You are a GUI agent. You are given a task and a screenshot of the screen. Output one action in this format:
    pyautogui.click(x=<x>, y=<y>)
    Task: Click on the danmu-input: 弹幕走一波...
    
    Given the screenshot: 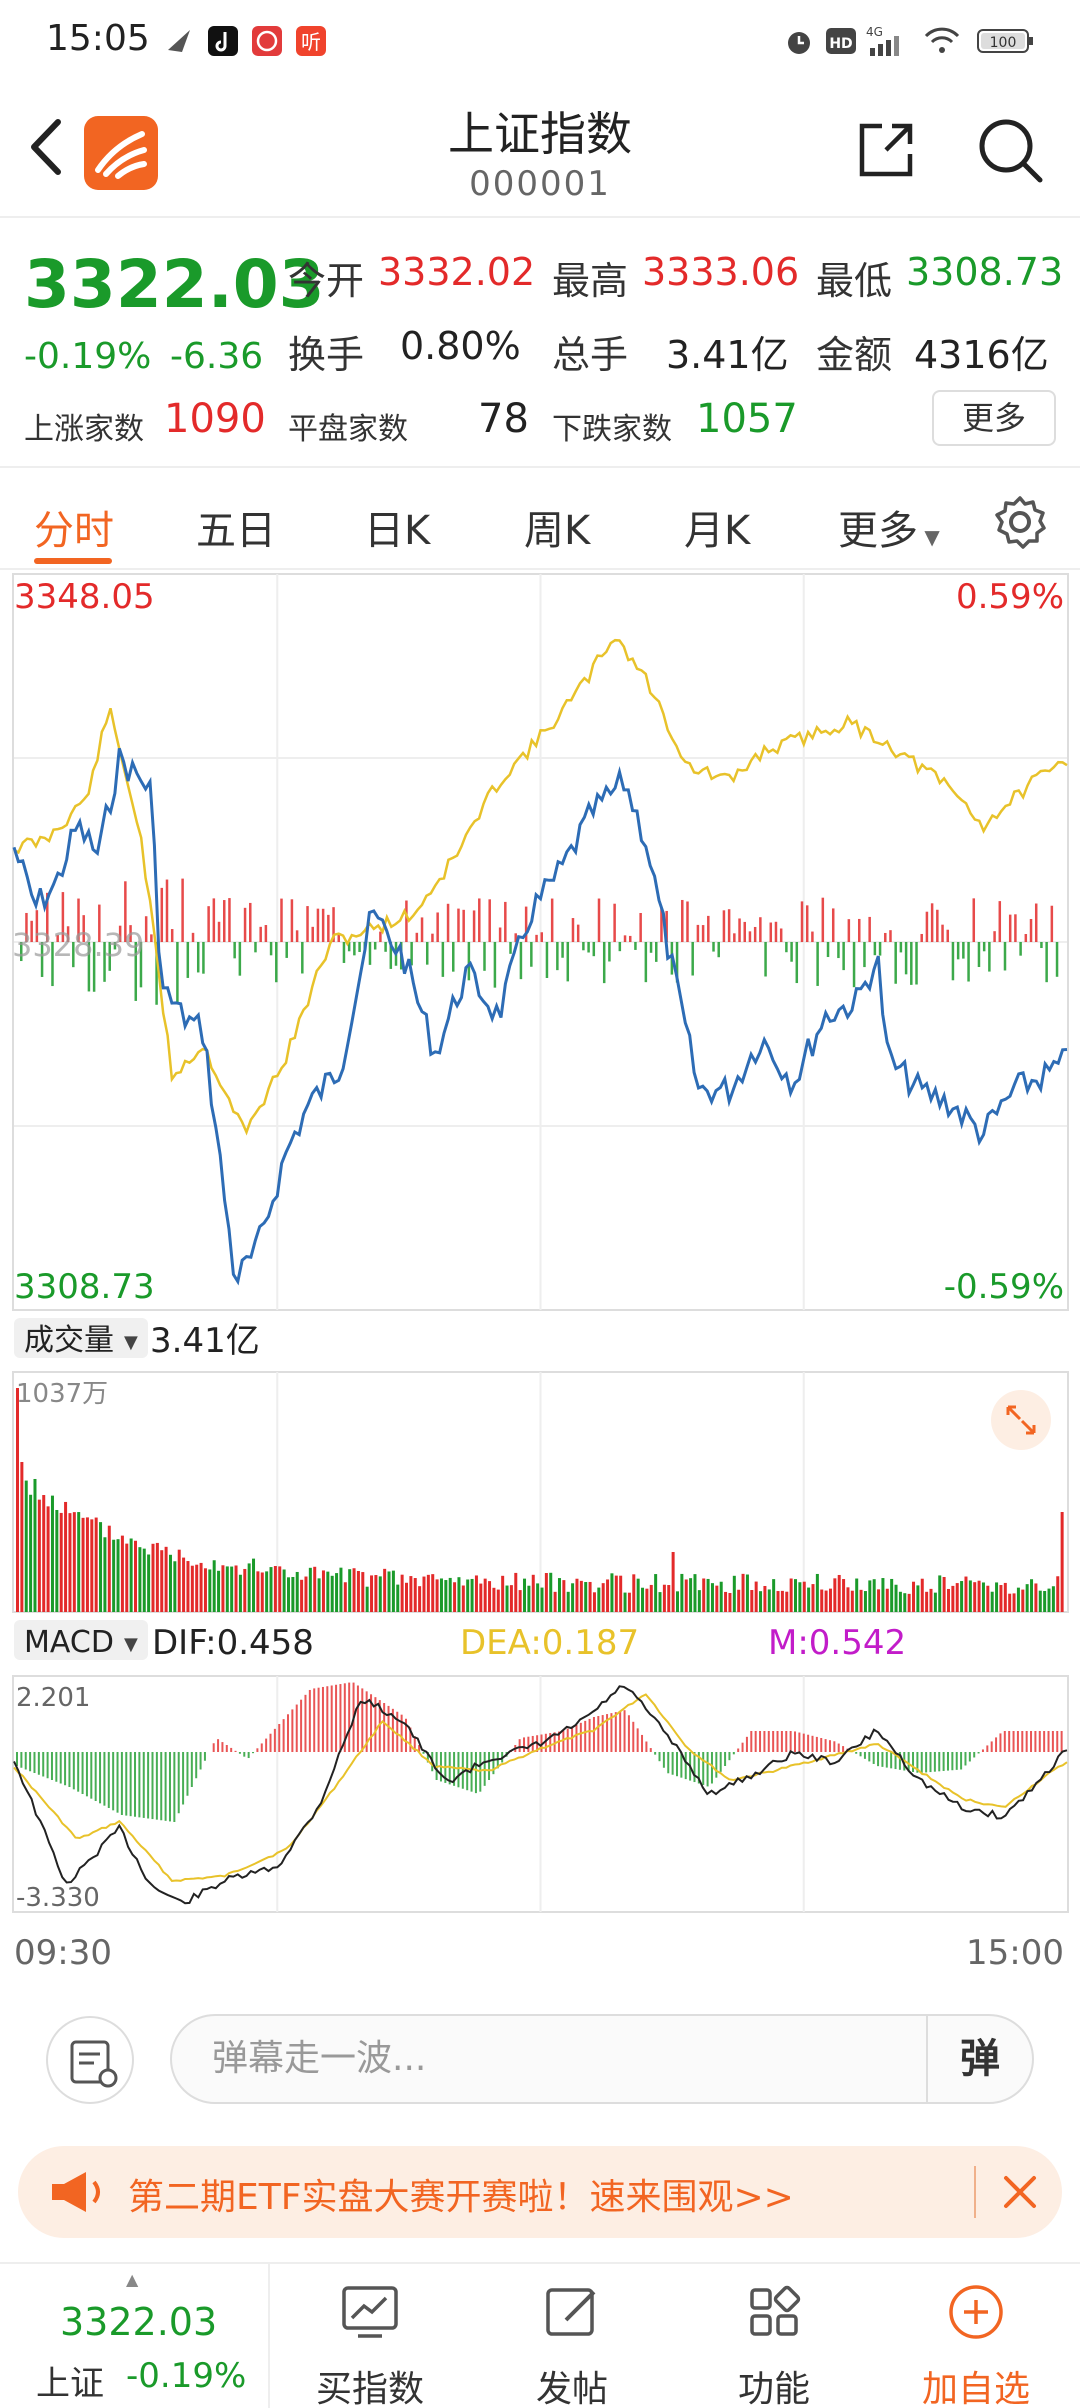 What is the action you would take?
    pyautogui.click(x=602, y=2059)
    